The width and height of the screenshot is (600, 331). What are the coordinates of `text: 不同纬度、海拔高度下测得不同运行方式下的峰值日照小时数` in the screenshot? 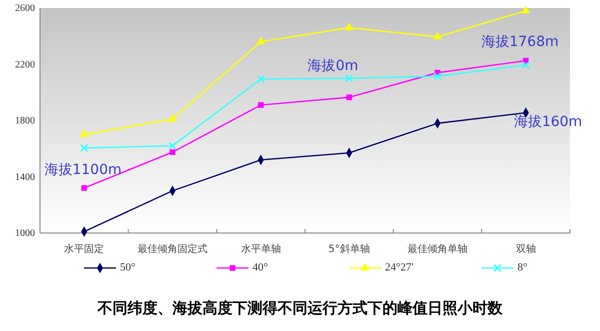 It's located at (300, 308).